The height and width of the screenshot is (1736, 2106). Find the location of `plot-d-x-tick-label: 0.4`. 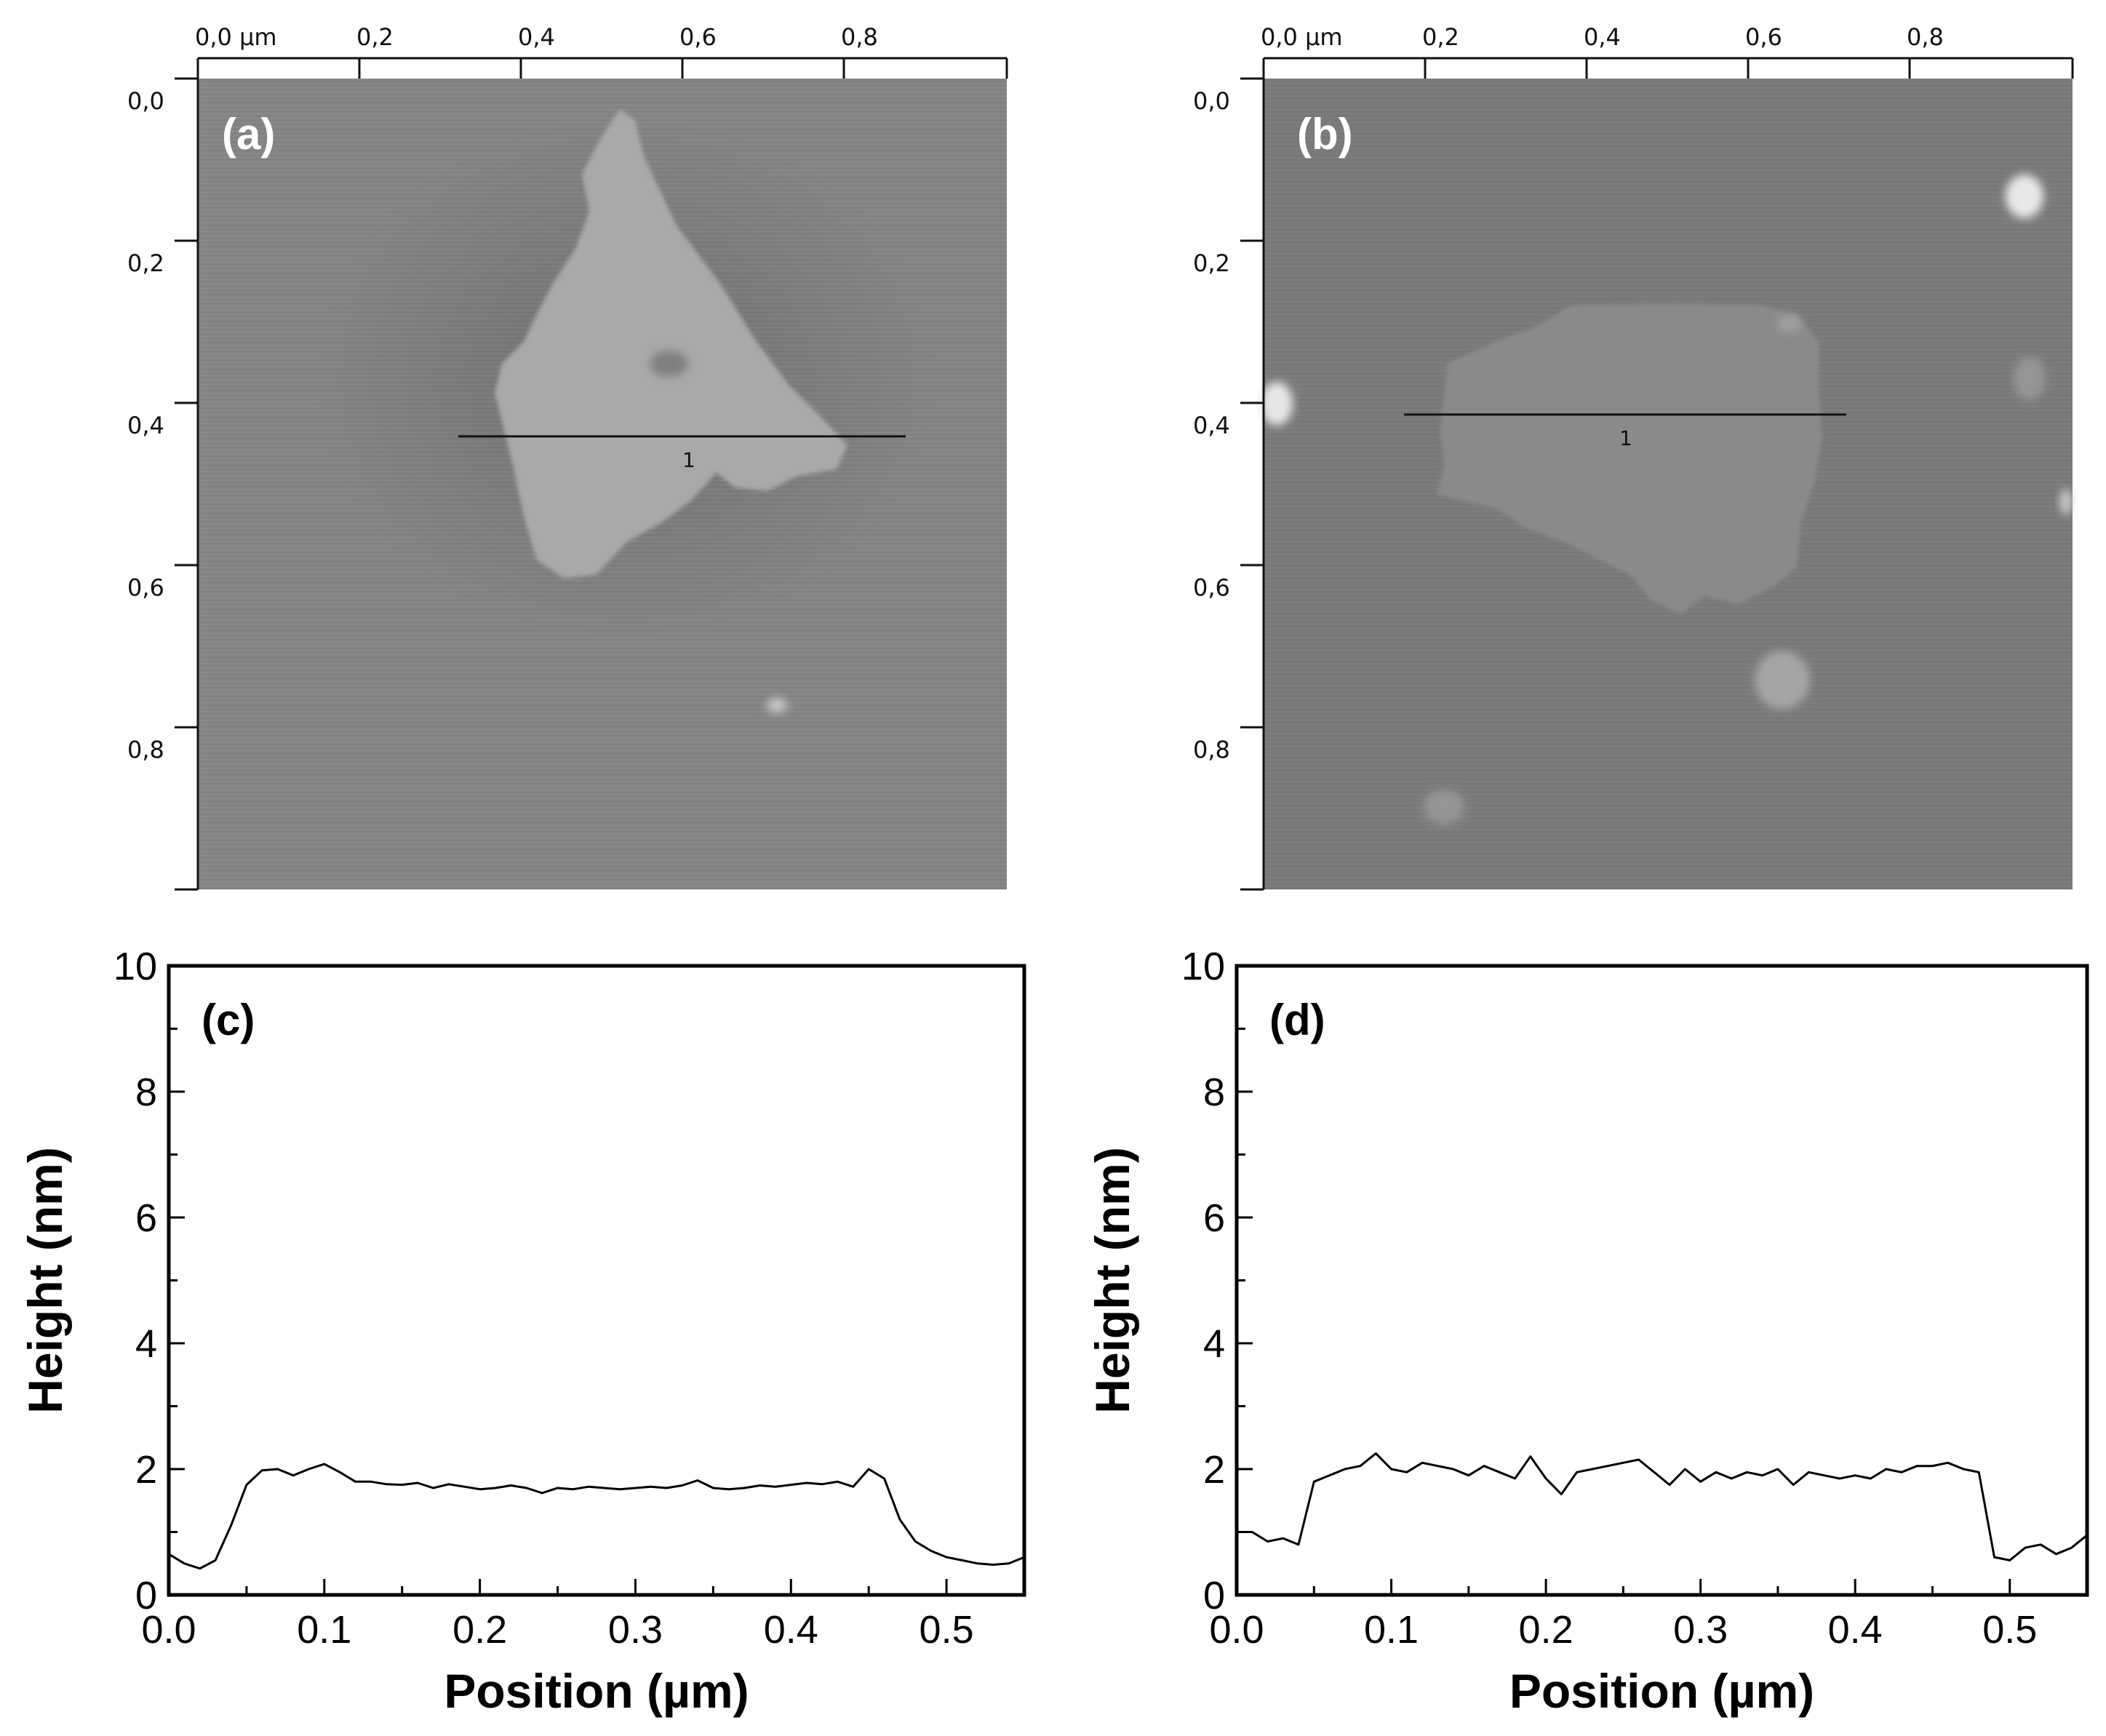

plot-d-x-tick-label: 0.4 is located at coordinates (1855, 1630).